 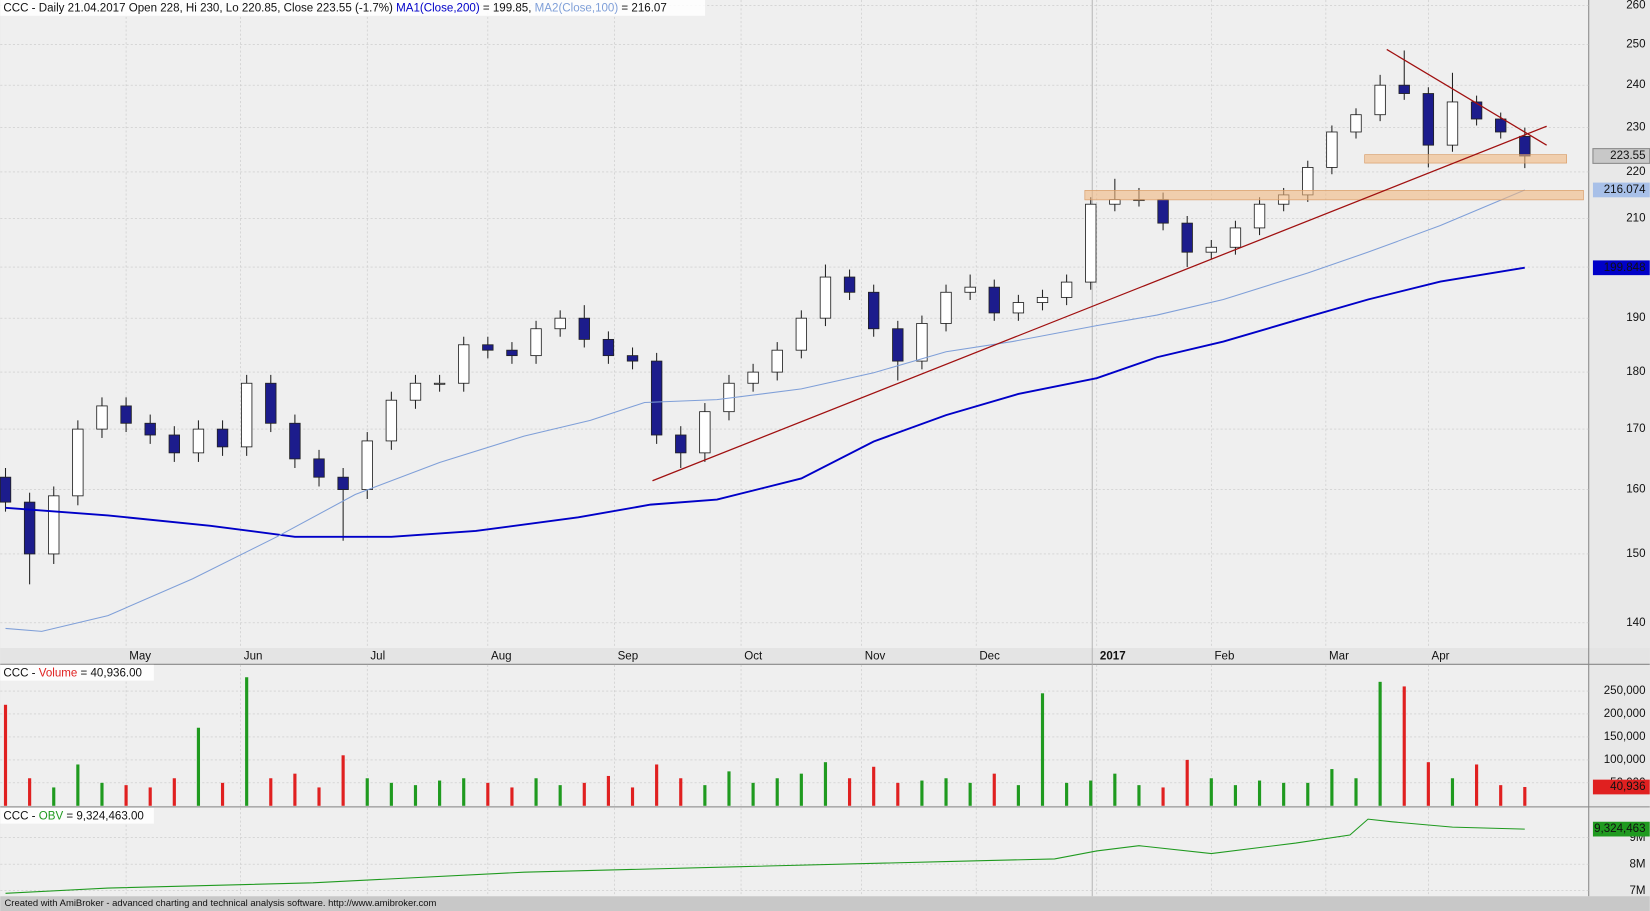 What do you see at coordinates (253, 656) in the screenshot?
I see `x-tick-label: Jun` at bounding box center [253, 656].